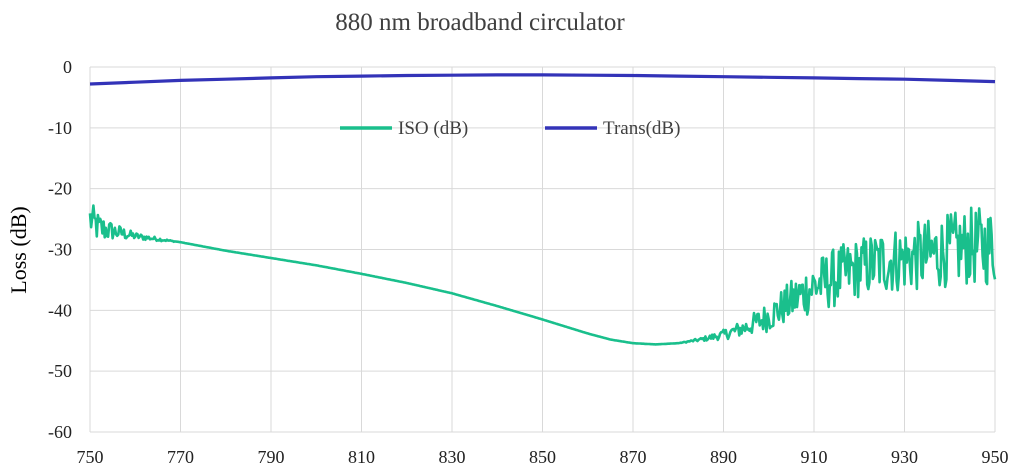  I want to click on y-tick-label: -50, so click(60, 371).